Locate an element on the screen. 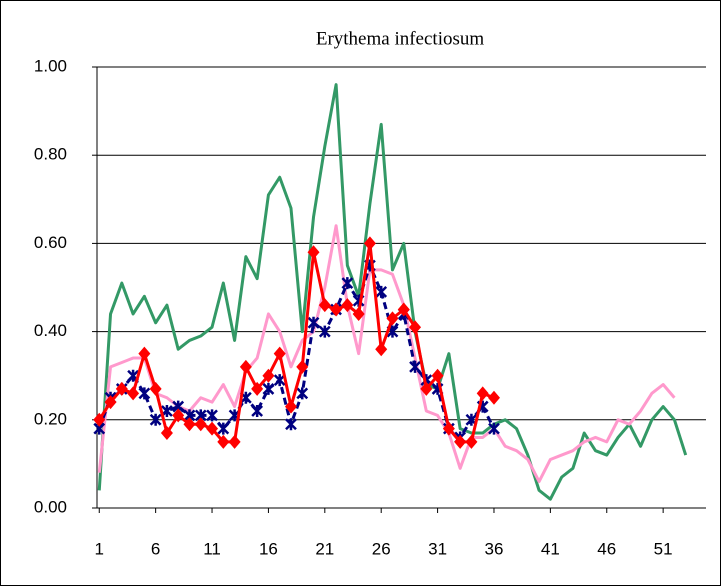  x-tick-label: 6 is located at coordinates (155, 548).